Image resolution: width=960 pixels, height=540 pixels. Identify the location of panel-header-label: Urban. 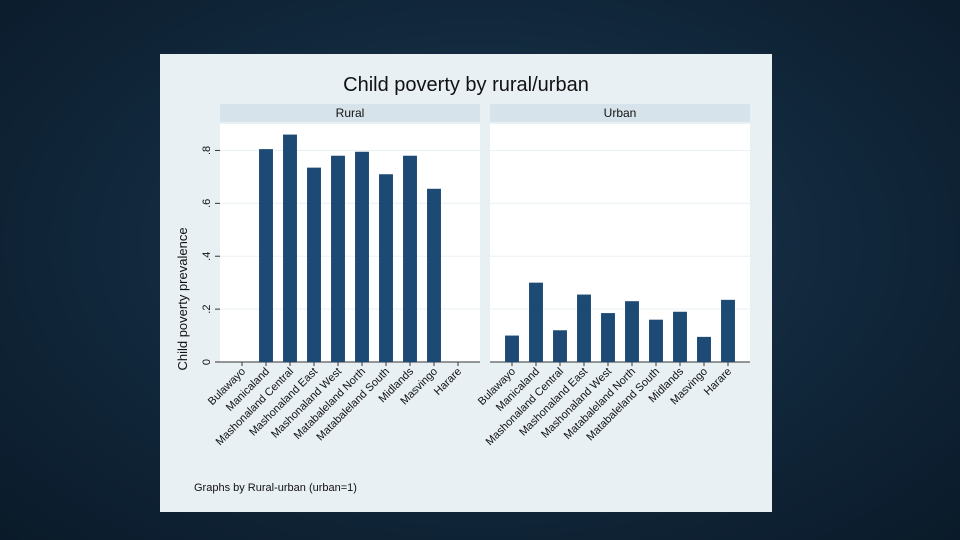
(620, 113).